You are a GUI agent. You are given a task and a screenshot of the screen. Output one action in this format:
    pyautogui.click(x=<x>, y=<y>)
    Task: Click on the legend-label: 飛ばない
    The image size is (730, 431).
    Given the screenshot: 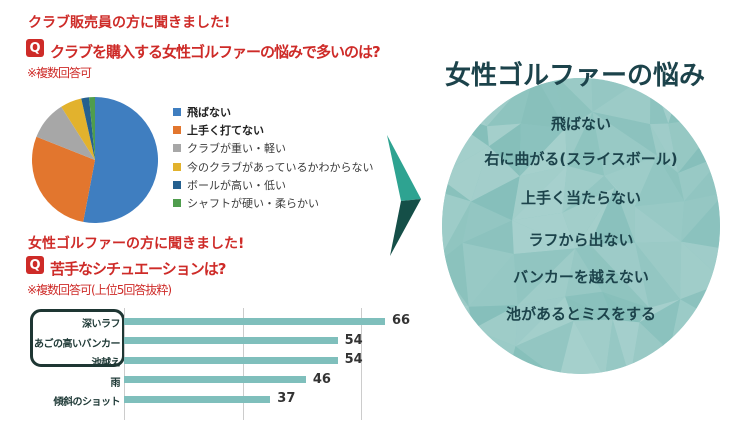 What is the action you would take?
    pyautogui.click(x=209, y=113)
    